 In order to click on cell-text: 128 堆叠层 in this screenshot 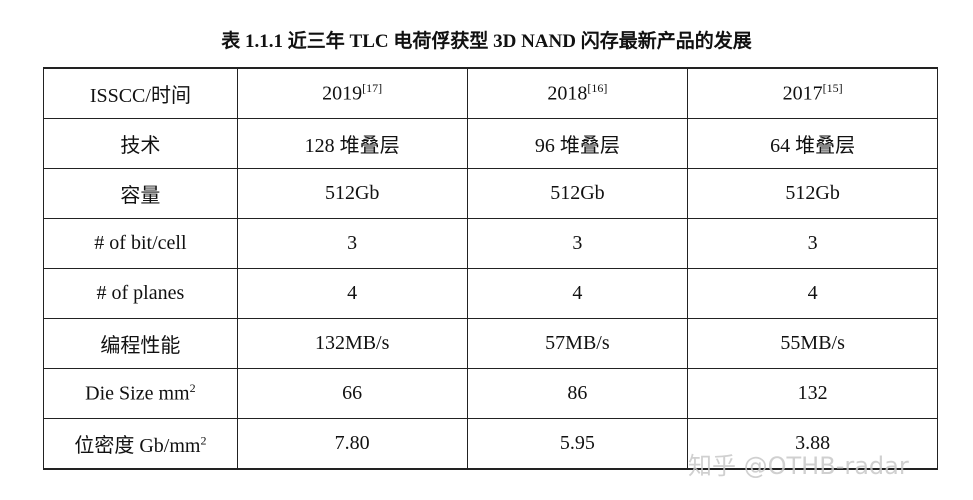, I will do `click(352, 146)`.